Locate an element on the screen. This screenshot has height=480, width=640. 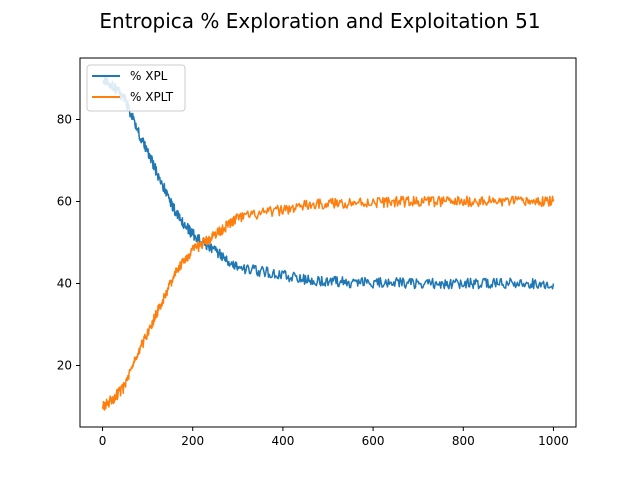
legend-label-xpl: % XPL is located at coordinates (149, 76).